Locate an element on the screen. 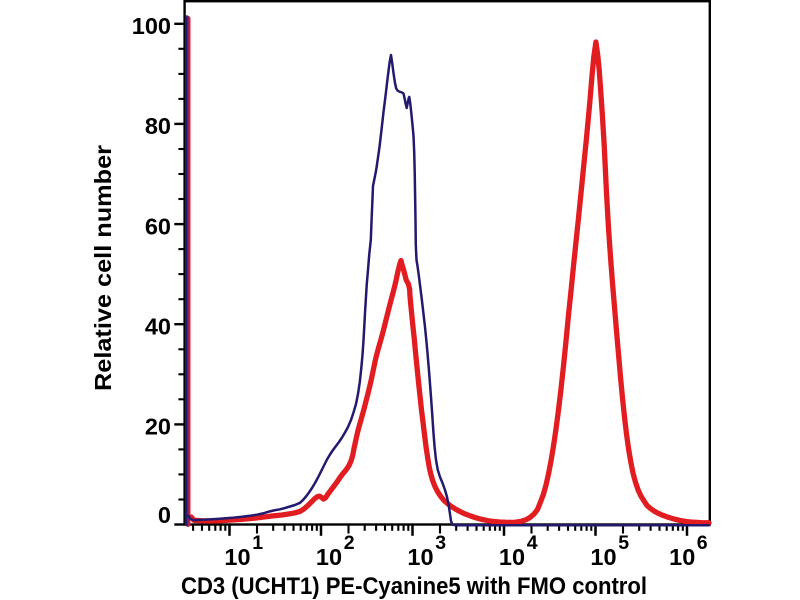  svg-text: Relative cell number is located at coordinates (103, 268).